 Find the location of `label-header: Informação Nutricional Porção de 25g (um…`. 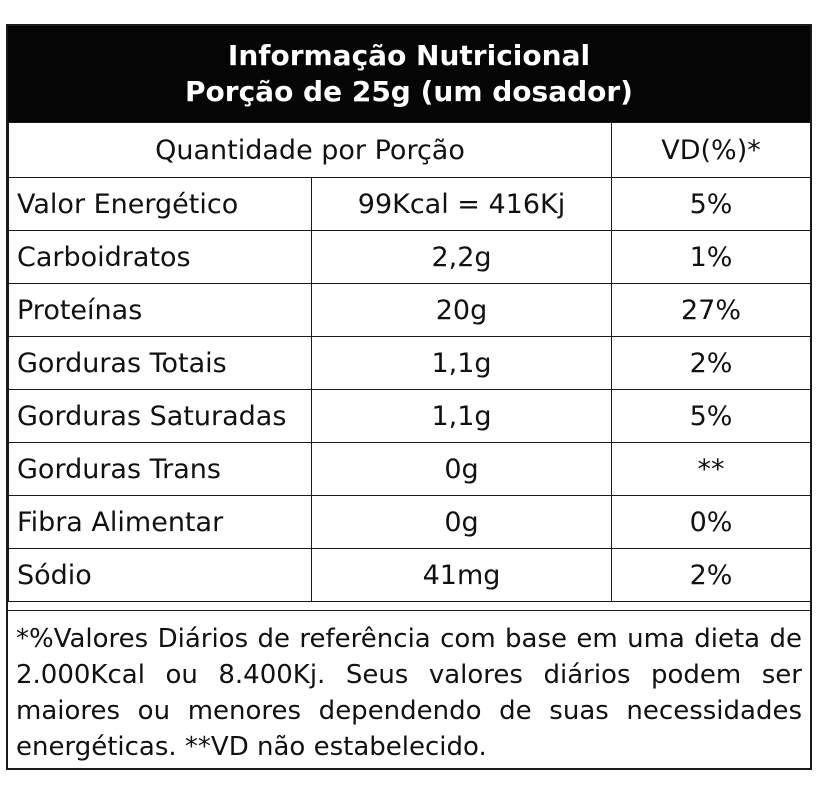

label-header: Informação Nutricional Porção de 25g (um… is located at coordinates (409, 74).